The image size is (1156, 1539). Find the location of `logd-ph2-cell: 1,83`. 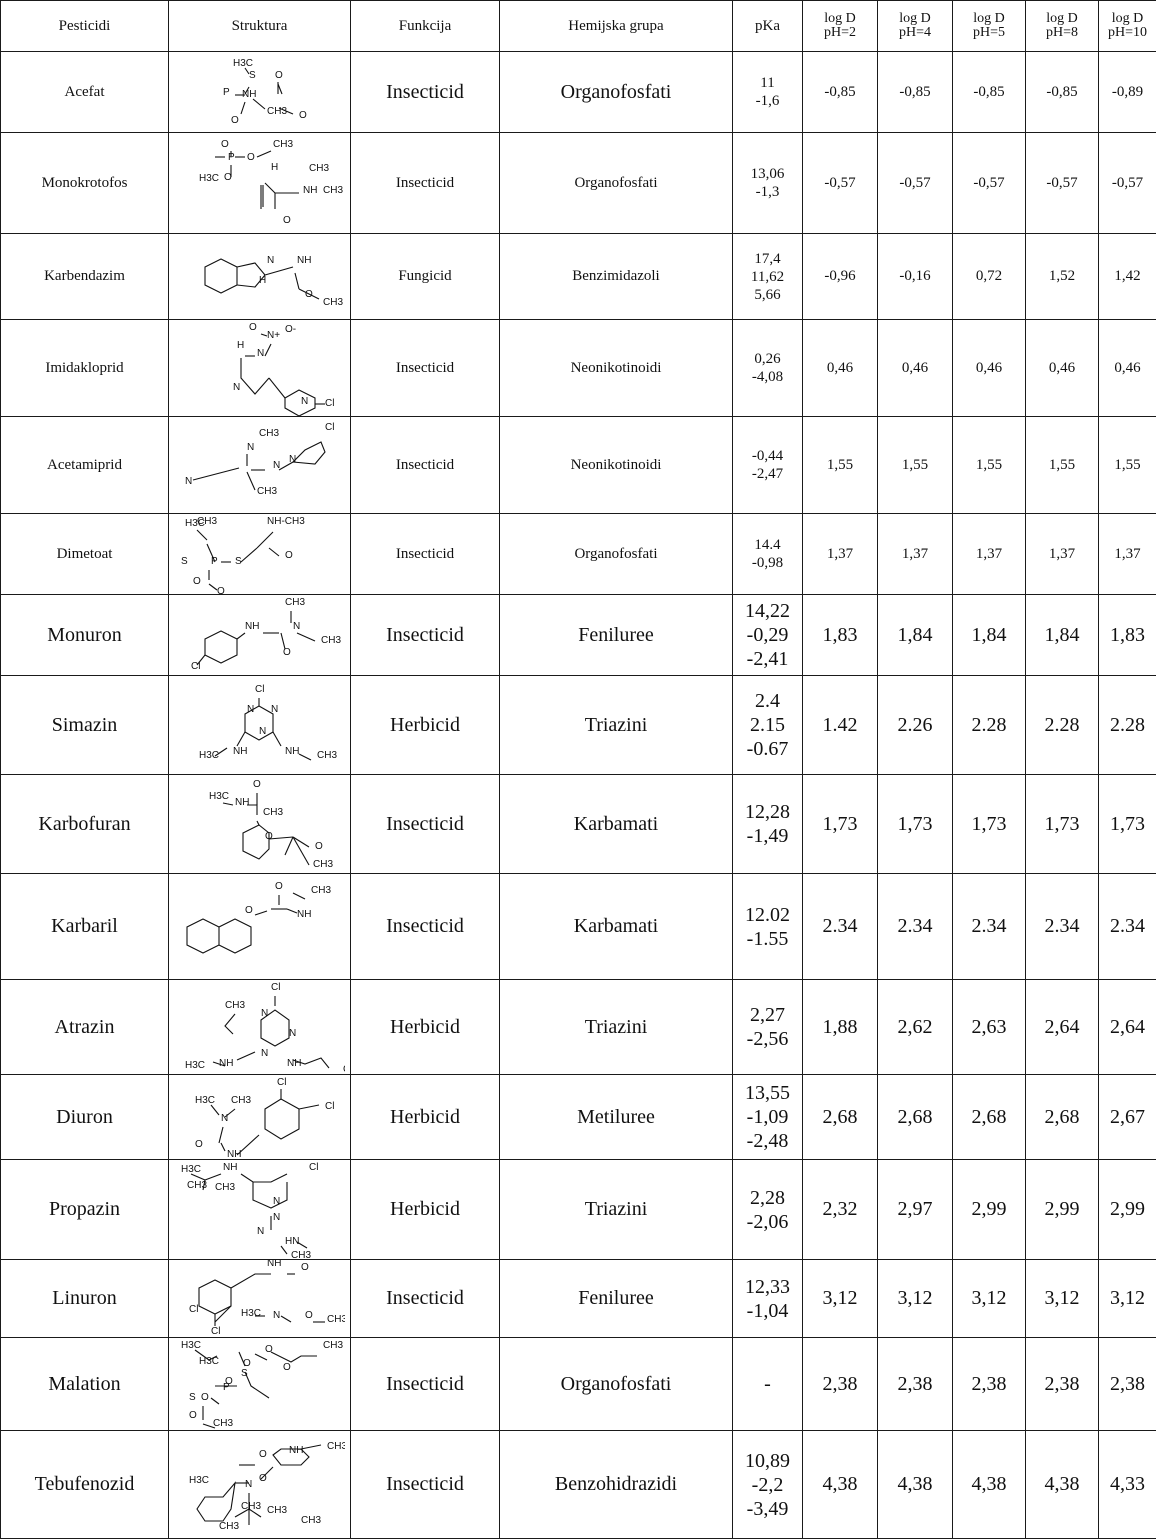

logd-ph2-cell: 1,83 is located at coordinates (840, 635).